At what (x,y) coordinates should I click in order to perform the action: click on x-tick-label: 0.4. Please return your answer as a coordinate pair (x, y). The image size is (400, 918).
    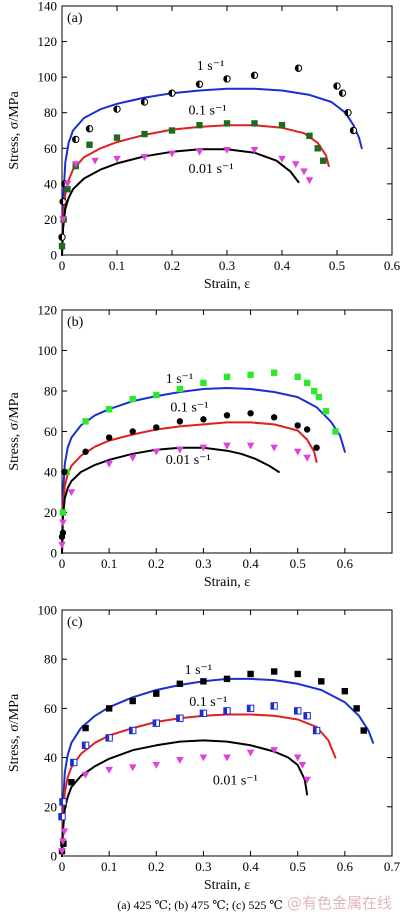
    Looking at the image, I should click on (282, 265).